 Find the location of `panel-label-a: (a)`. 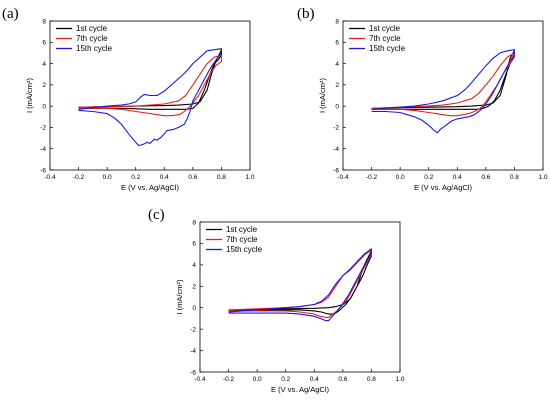

panel-label-a: (a) is located at coordinates (10, 14).